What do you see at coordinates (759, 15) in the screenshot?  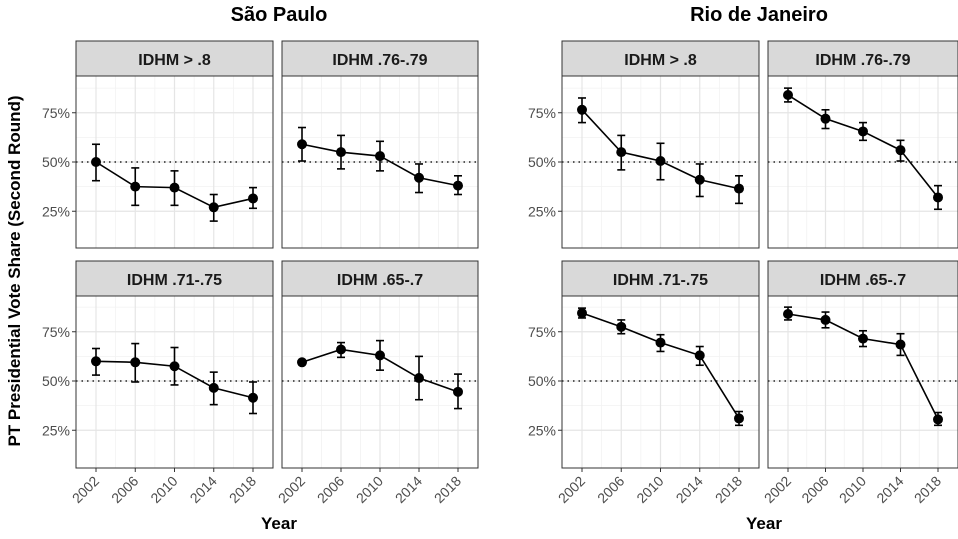 I see `region-title-rio-de-janeiro: Rio de Janeiro` at bounding box center [759, 15].